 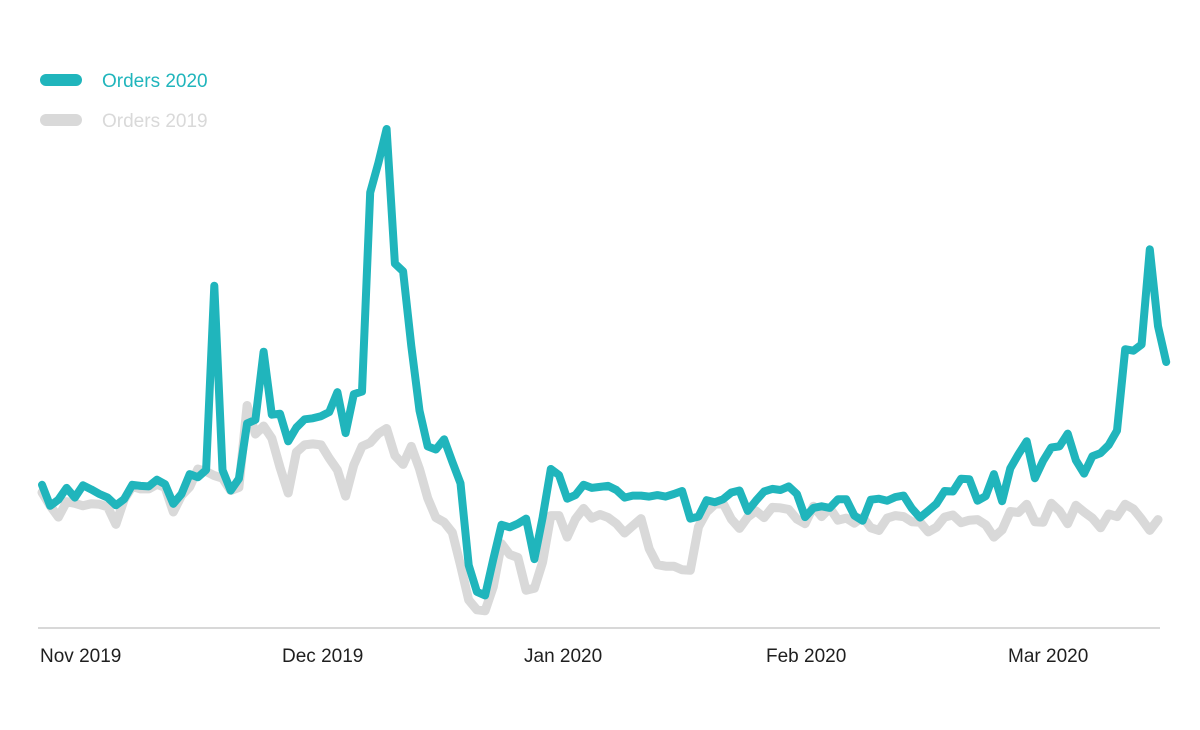 What do you see at coordinates (124, 101) in the screenshot?
I see `legend: Orders 2020 Orders 2019` at bounding box center [124, 101].